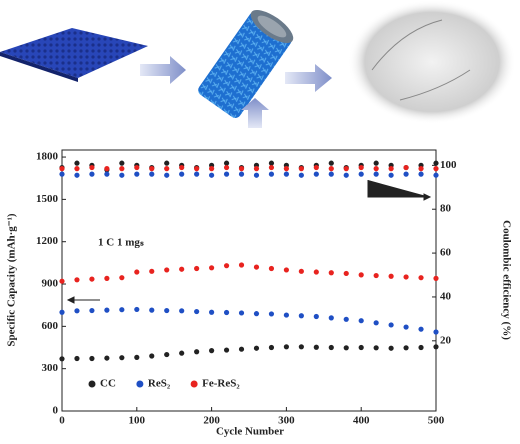 The height and width of the screenshot is (444, 520). Describe the element at coordinates (12, 279) in the screenshot. I see `y-axis-label: Specific Capacity (mAh·g⁻¹)` at that location.